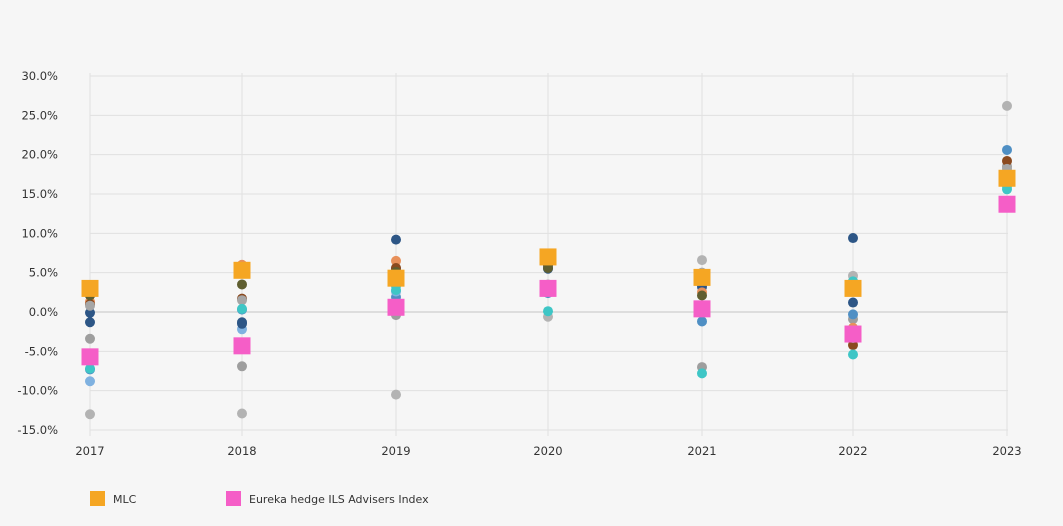 The width and height of the screenshot is (1063, 526). Describe the element at coordinates (39, 76) in the screenshot. I see `y-tick-label: 30.0%` at that location.